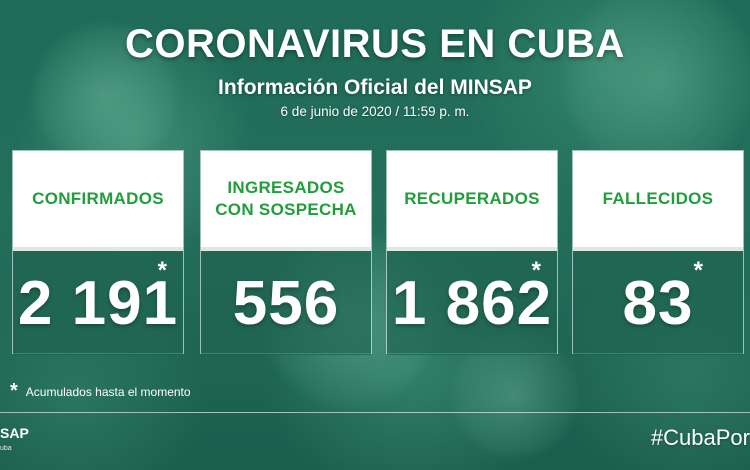  I want to click on stat-value: 2 191, so click(98, 303).